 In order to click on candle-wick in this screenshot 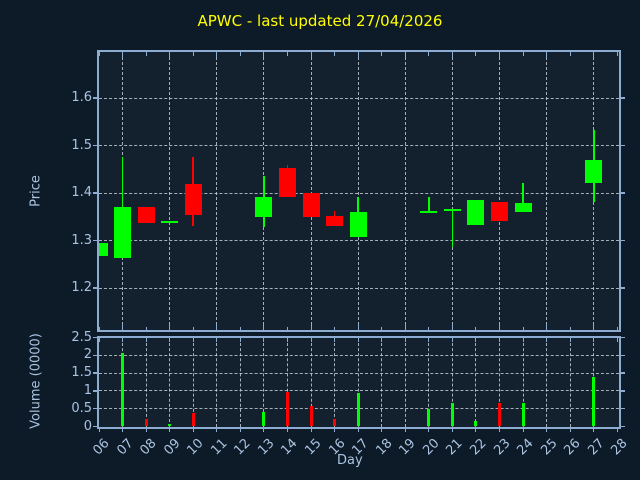, I will do `click(523, 197)`.